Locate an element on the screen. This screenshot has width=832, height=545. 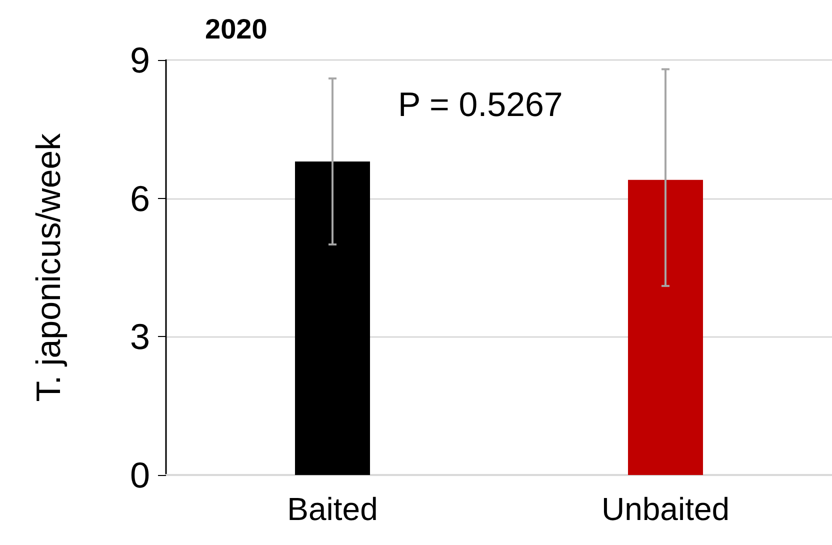
y-axis-title: T. japonicus/week is located at coordinates (49, 267).